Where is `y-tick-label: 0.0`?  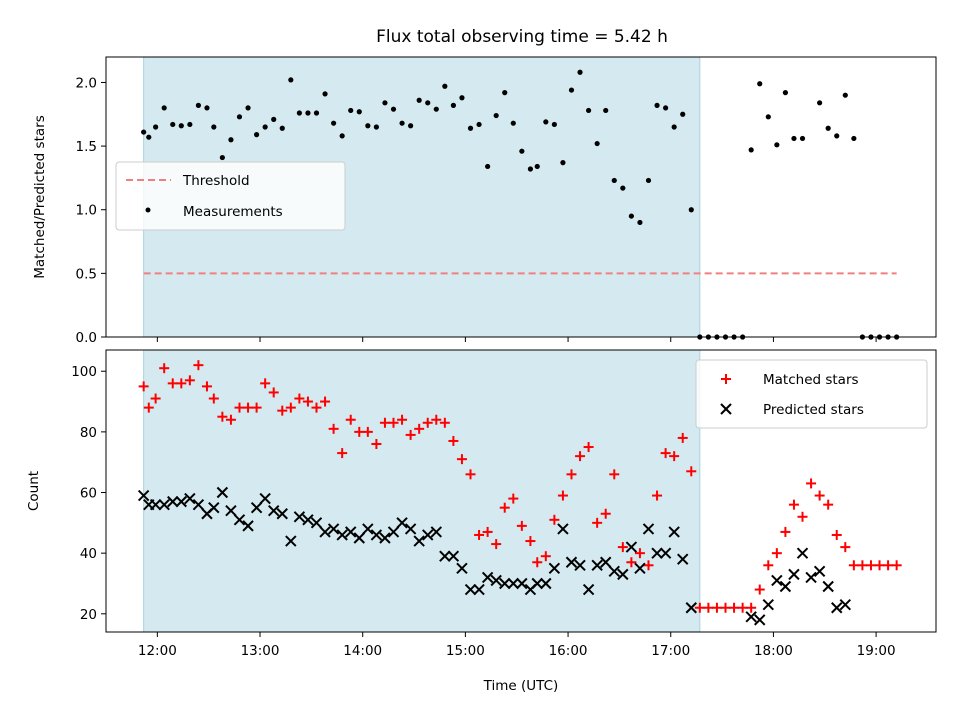 y-tick-label: 0.0 is located at coordinates (86, 338).